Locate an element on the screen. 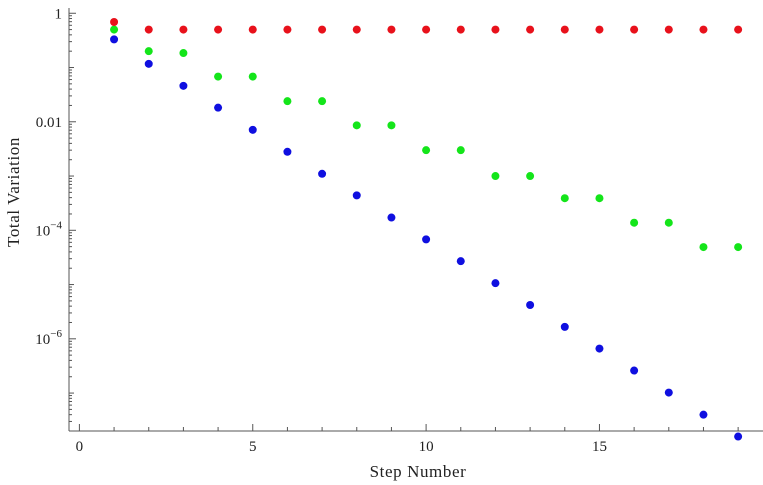 This screenshot has height=485, width=763. y-tick-label-exp: −4 is located at coordinates (56, 225).